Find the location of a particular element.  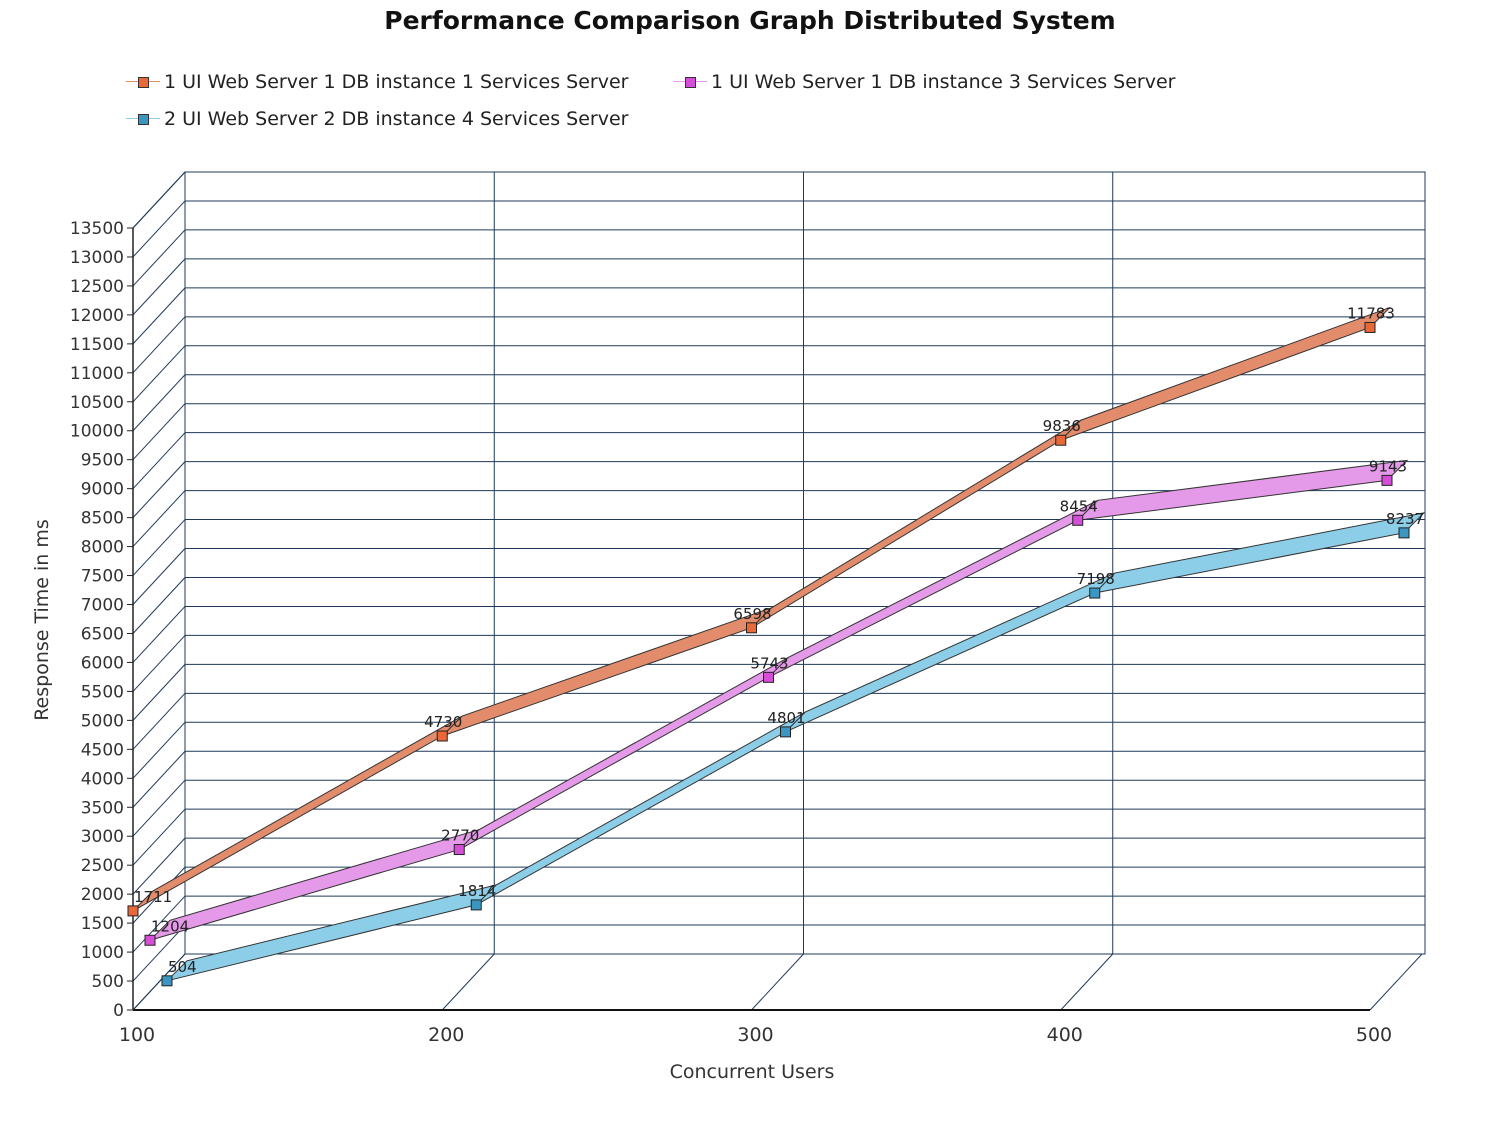

data-label: 2770 is located at coordinates (460, 836).